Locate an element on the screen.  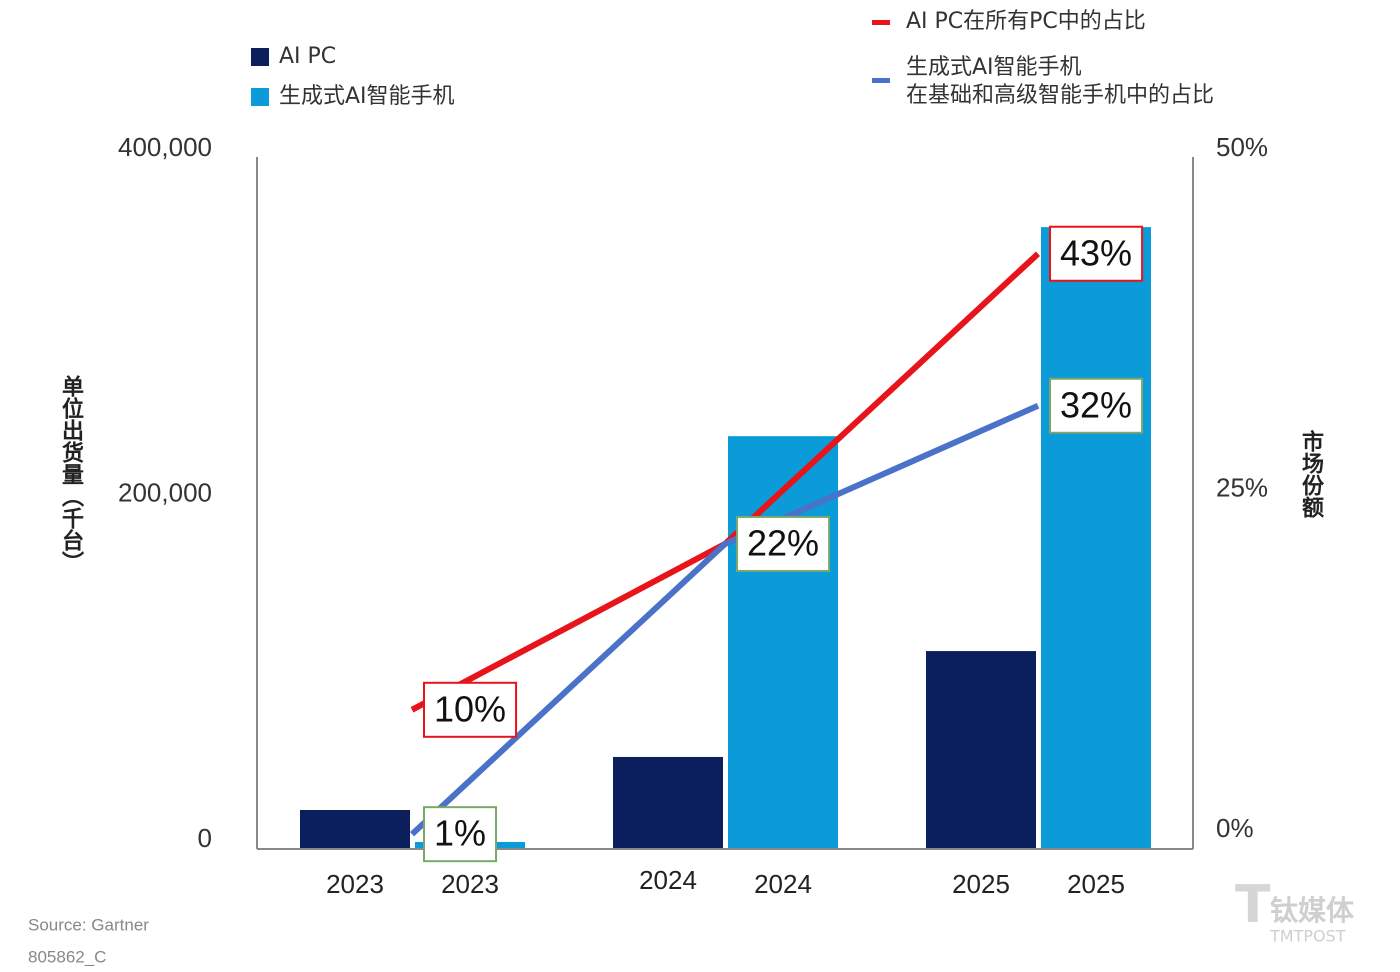
data-label: 43% is located at coordinates (1096, 252).